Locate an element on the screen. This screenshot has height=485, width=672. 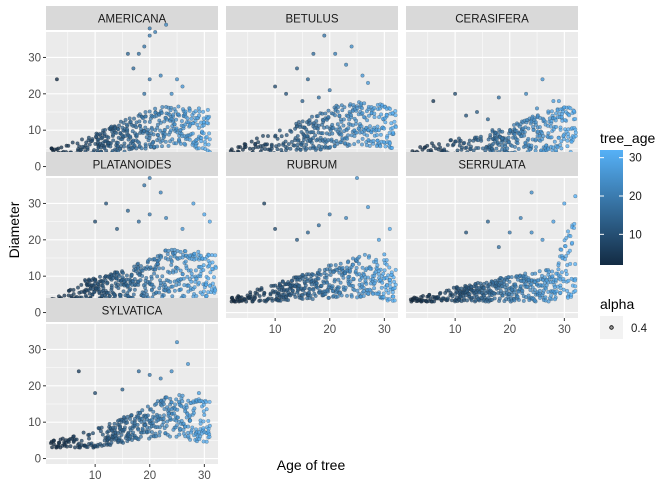
y-tick-label: 30 is located at coordinates (34, 350).